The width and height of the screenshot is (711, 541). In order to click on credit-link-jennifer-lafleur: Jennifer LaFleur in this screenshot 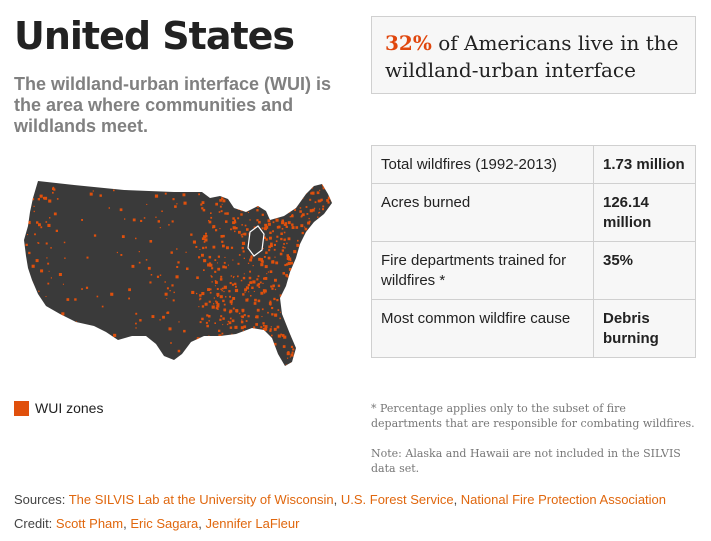, I will do `click(252, 523)`.